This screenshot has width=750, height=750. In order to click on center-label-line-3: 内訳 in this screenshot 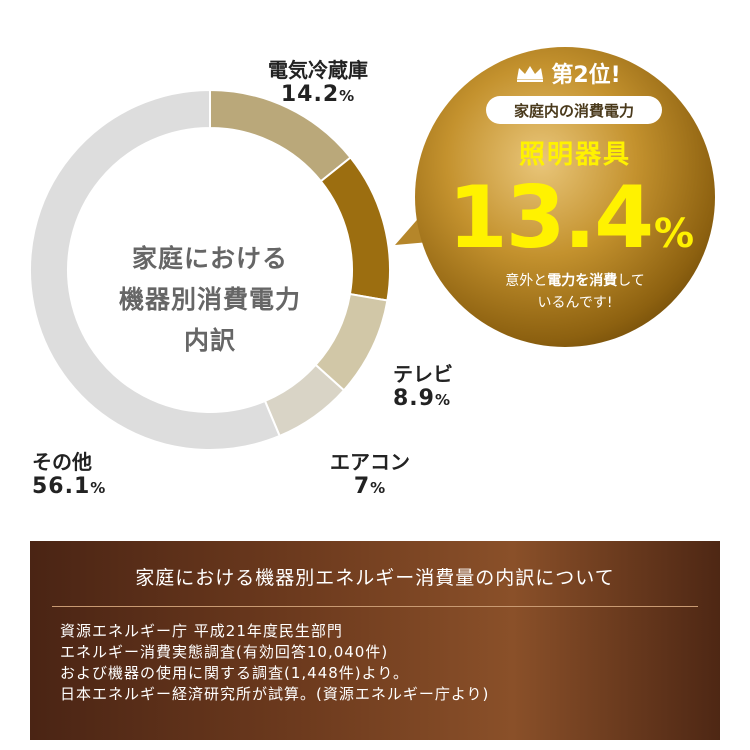, I will do `click(209, 340)`.